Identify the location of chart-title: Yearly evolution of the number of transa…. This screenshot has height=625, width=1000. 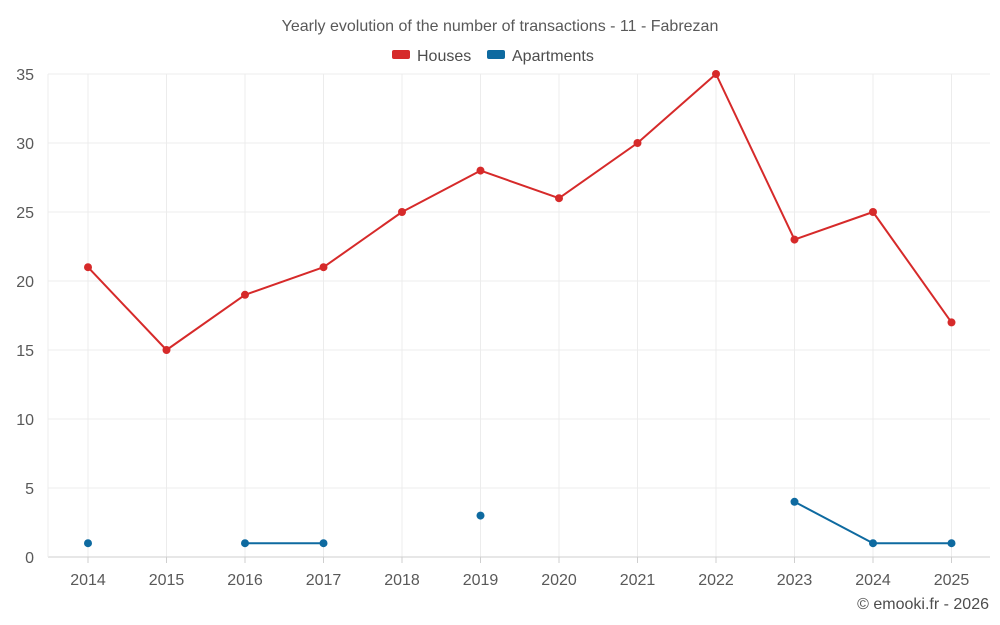
(500, 26).